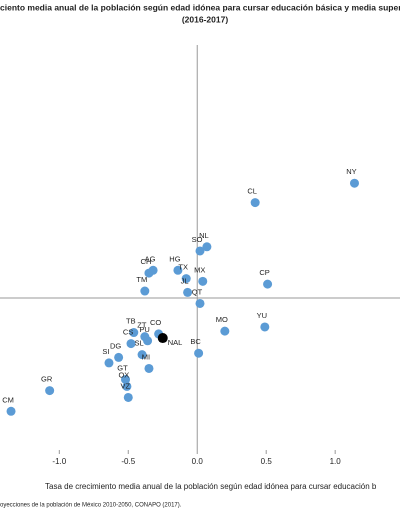  What do you see at coordinates (128, 461) in the screenshot?
I see `x-tick-label: -0.5` at bounding box center [128, 461].